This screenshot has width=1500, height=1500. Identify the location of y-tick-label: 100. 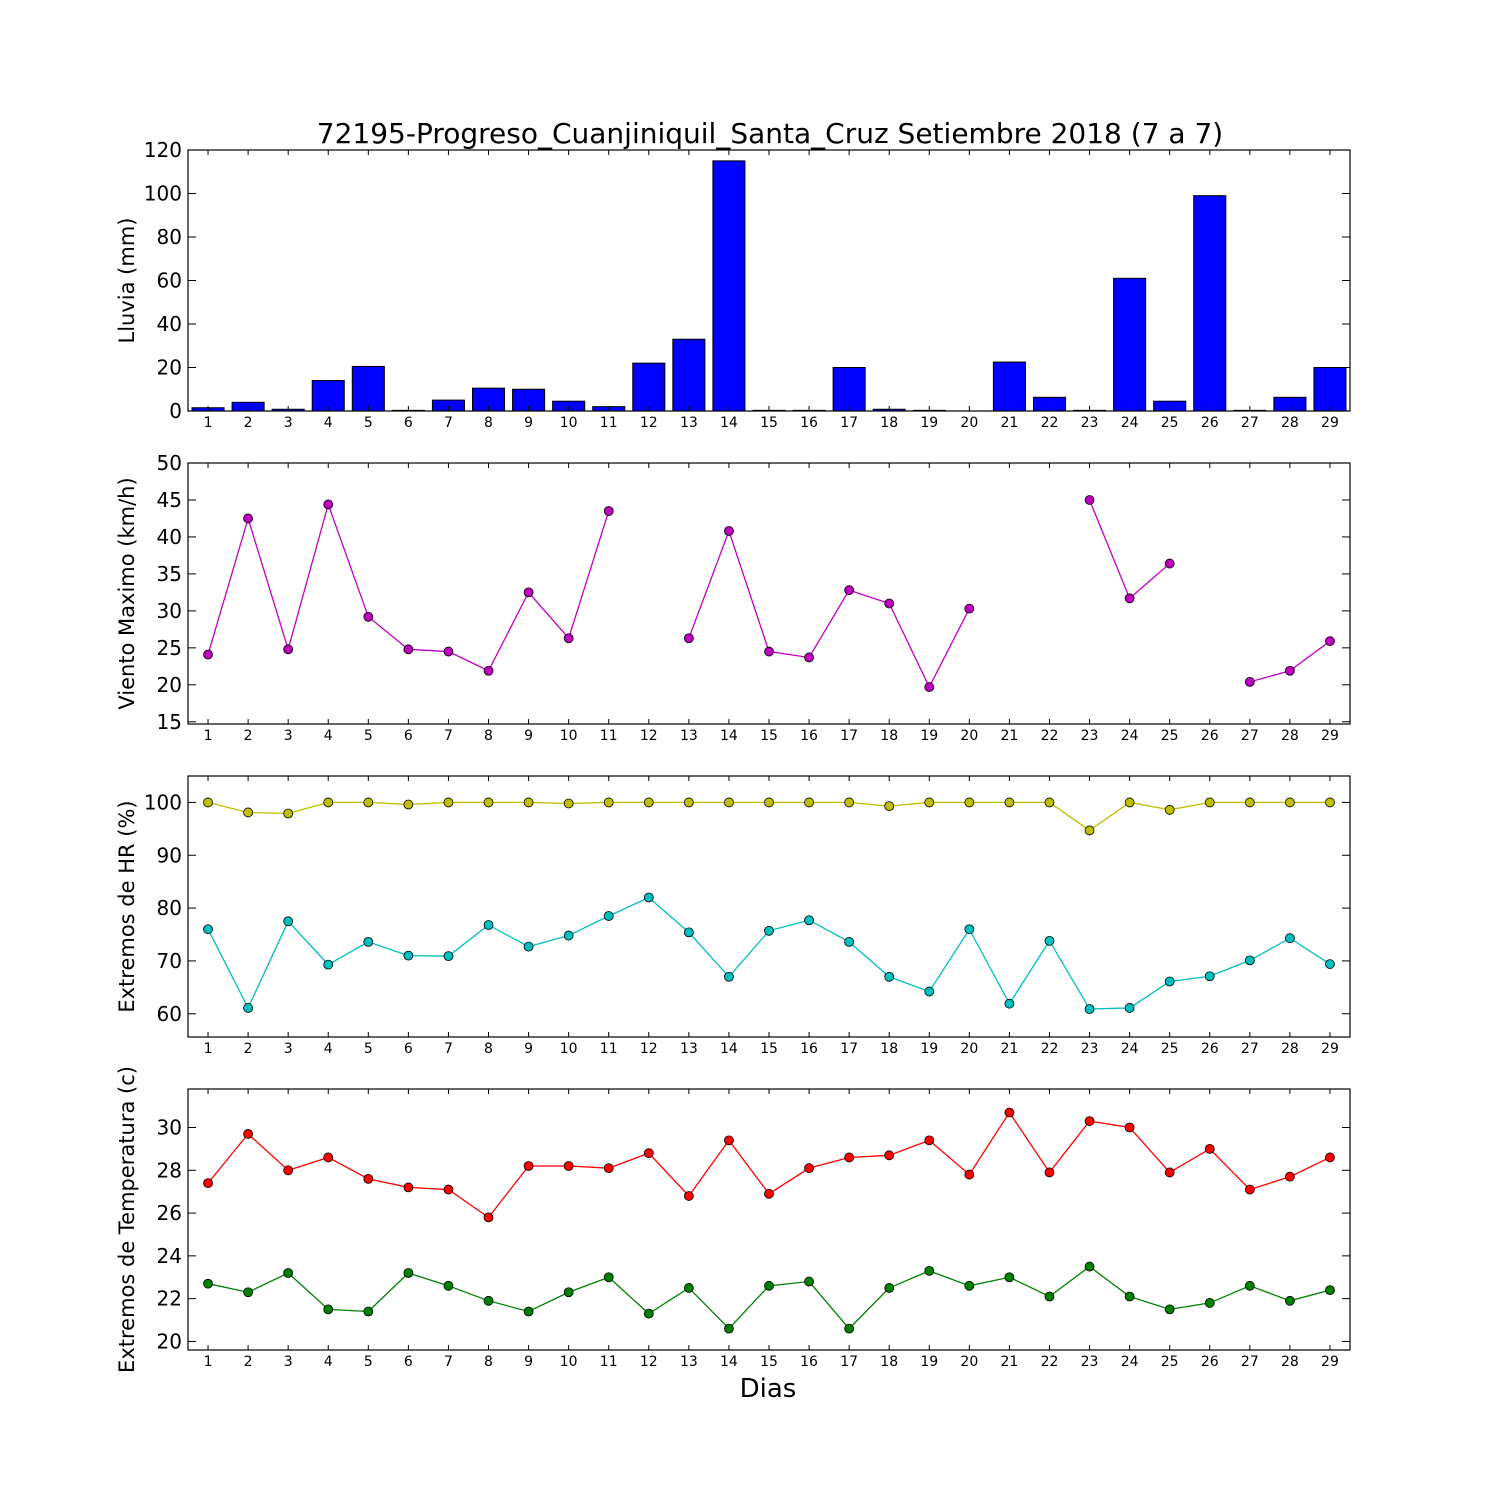
(163, 194).